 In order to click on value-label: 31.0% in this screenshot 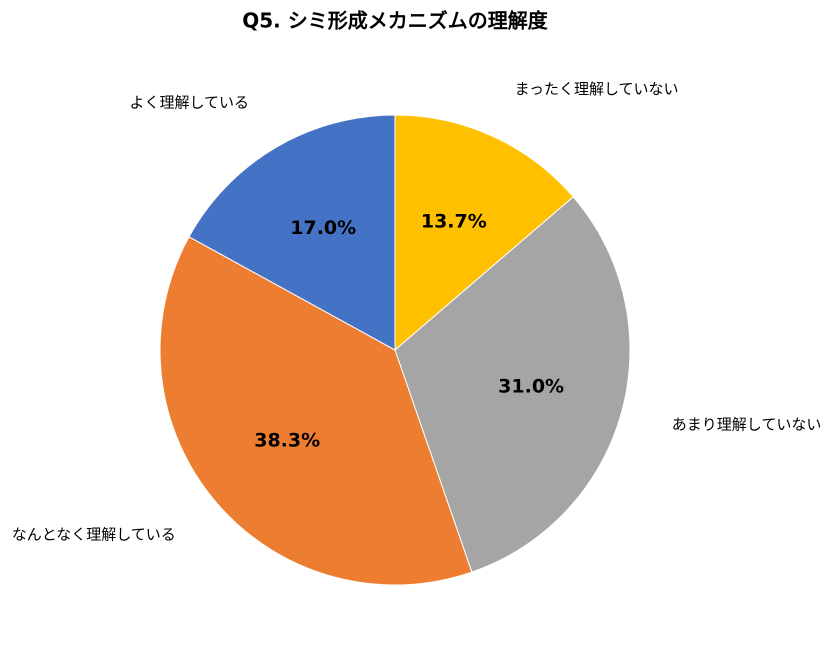, I will do `click(531, 386)`.